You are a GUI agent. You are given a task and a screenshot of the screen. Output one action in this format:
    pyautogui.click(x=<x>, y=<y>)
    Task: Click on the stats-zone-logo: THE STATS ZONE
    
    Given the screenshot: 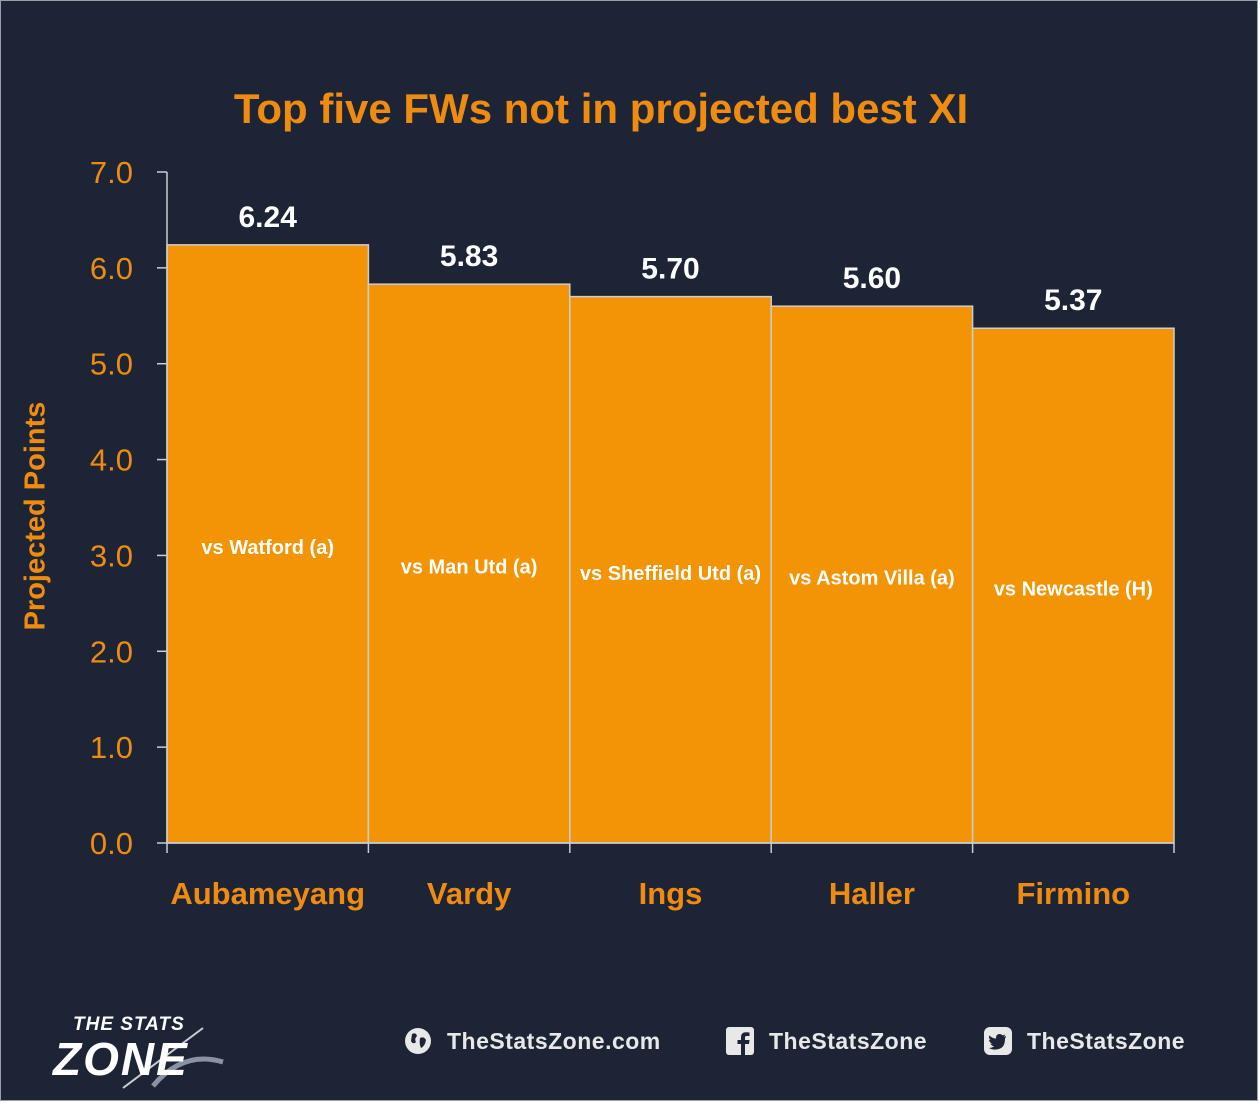 What is the action you would take?
    pyautogui.click(x=168, y=1051)
    